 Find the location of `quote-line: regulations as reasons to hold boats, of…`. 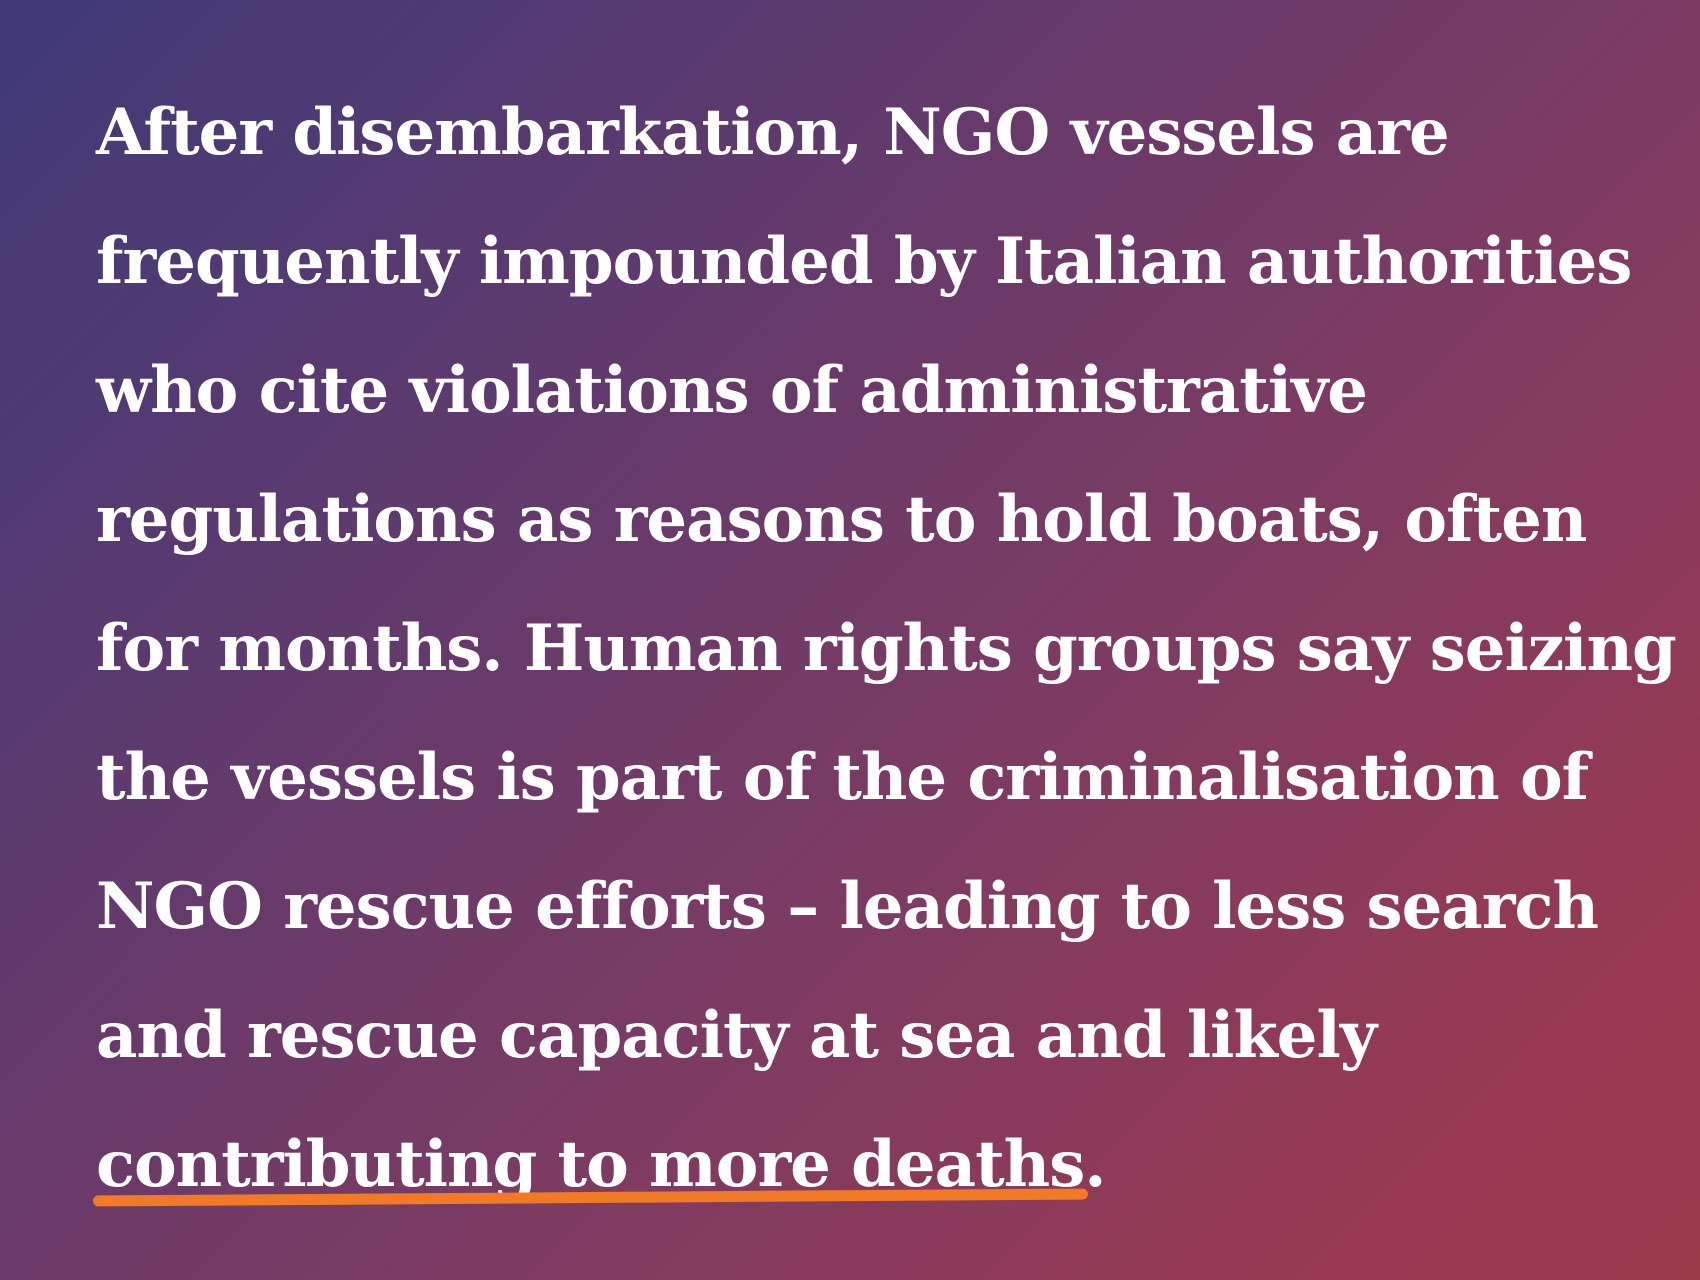

quote-line: regulations as reasons to hold boats, of… is located at coordinates (841, 519).